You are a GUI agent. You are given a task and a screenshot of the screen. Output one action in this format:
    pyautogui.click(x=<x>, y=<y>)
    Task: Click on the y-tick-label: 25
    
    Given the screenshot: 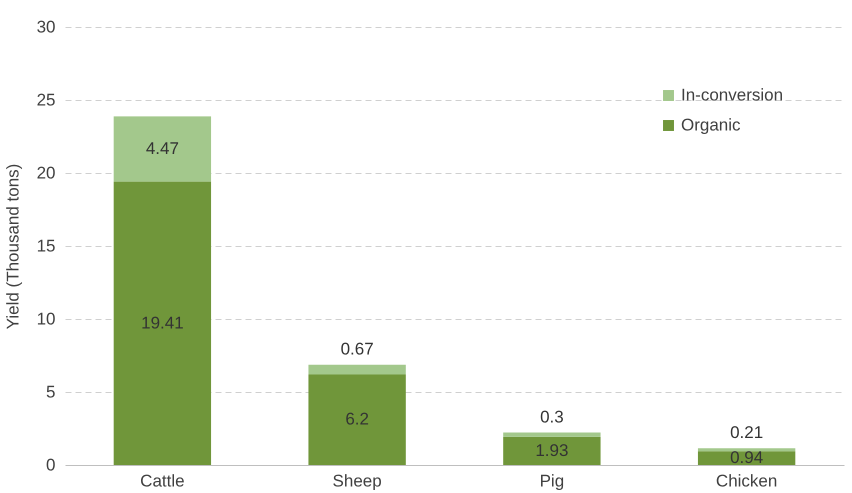 What is the action you would take?
    pyautogui.click(x=46, y=100)
    